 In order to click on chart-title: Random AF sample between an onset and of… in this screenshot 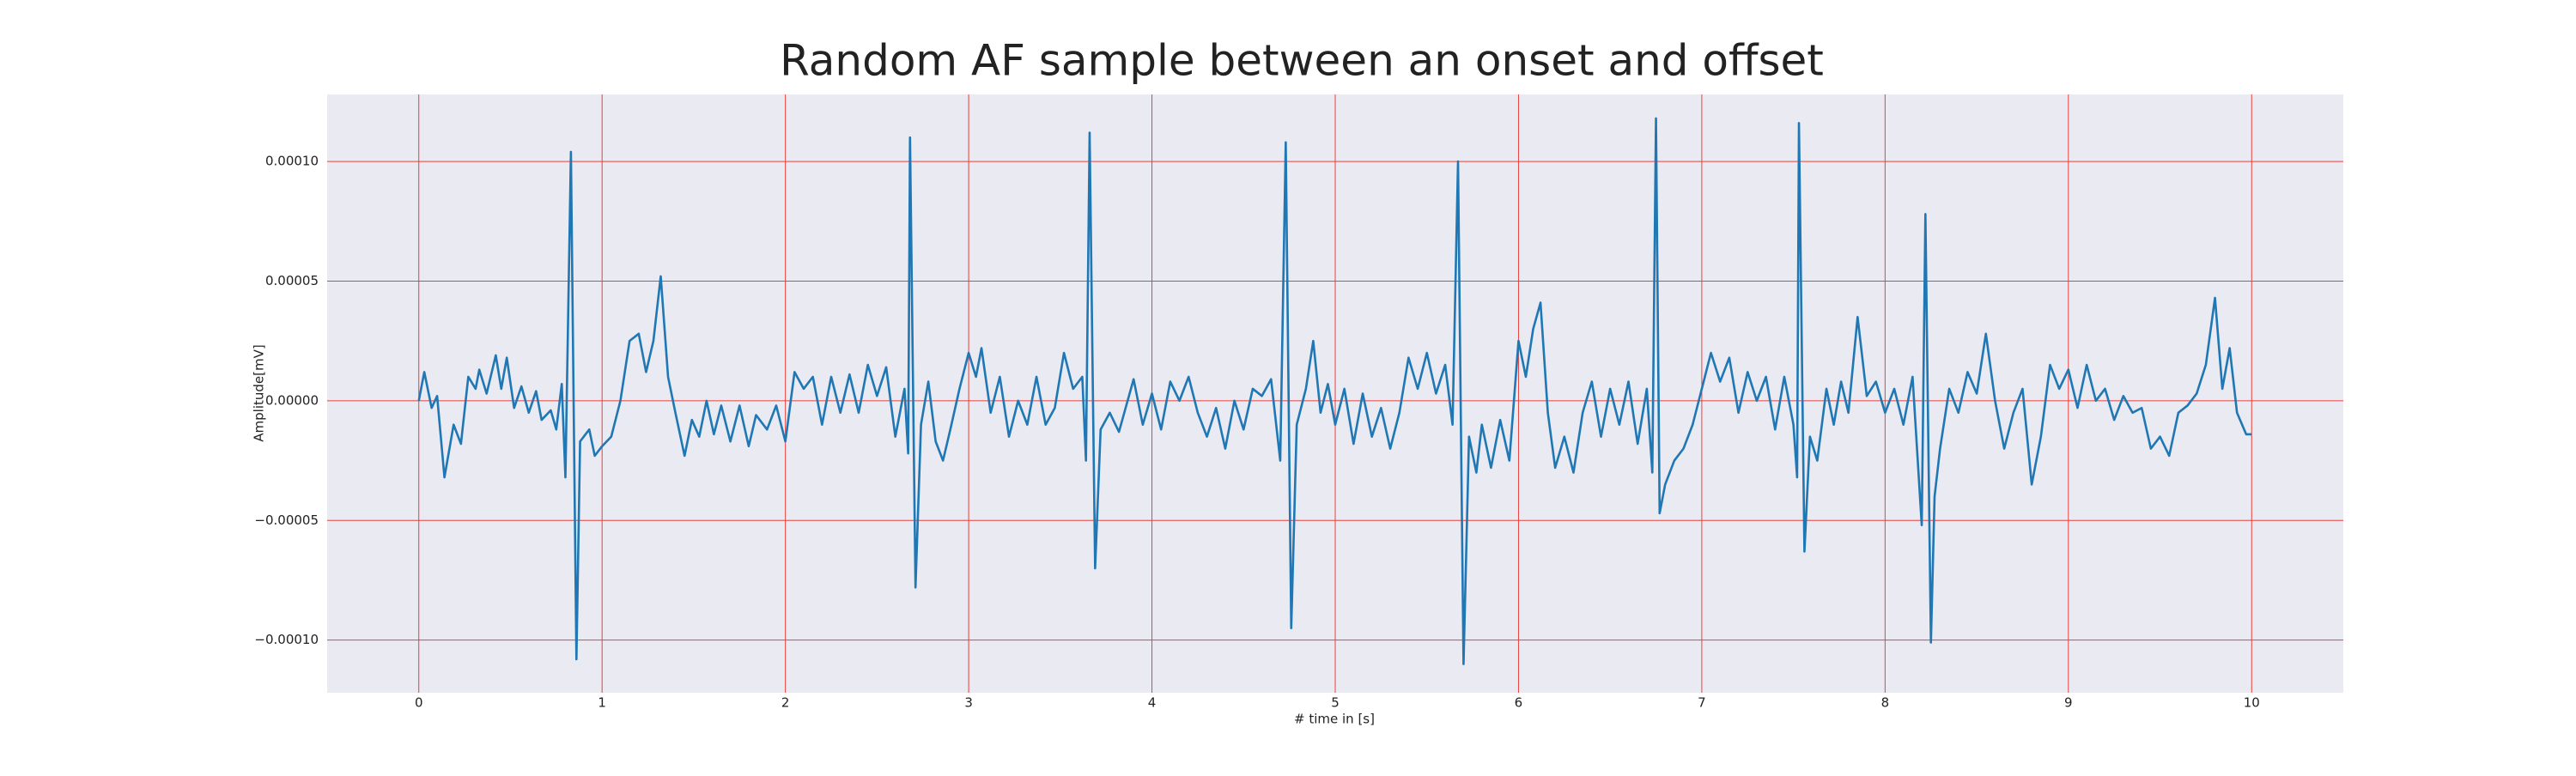, I will do `click(1302, 61)`.